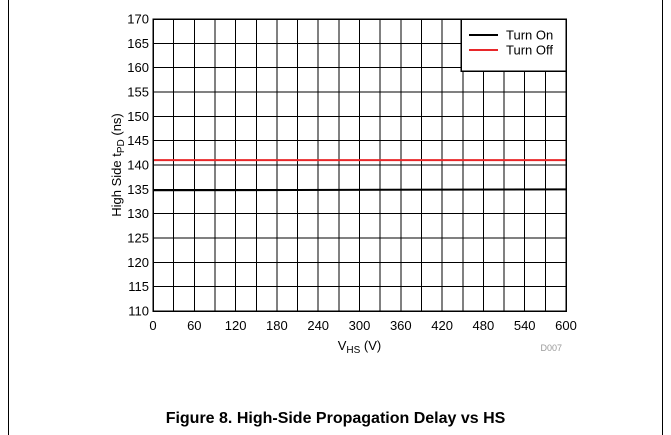 The image size is (671, 435). Describe the element at coordinates (138, 286) in the screenshot. I see `y-tick-label: 115` at that location.